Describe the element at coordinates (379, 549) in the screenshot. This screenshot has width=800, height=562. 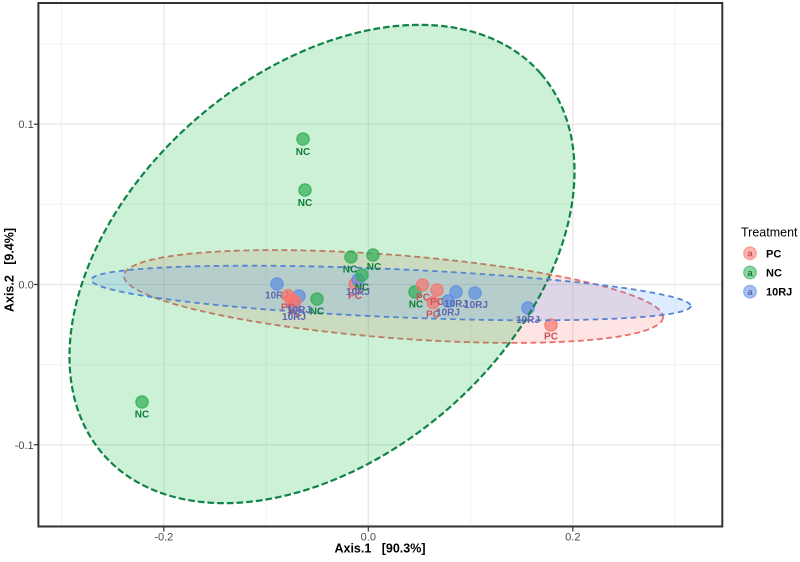
I see `svg-text: Axis.1 [90.3%]` at that location.